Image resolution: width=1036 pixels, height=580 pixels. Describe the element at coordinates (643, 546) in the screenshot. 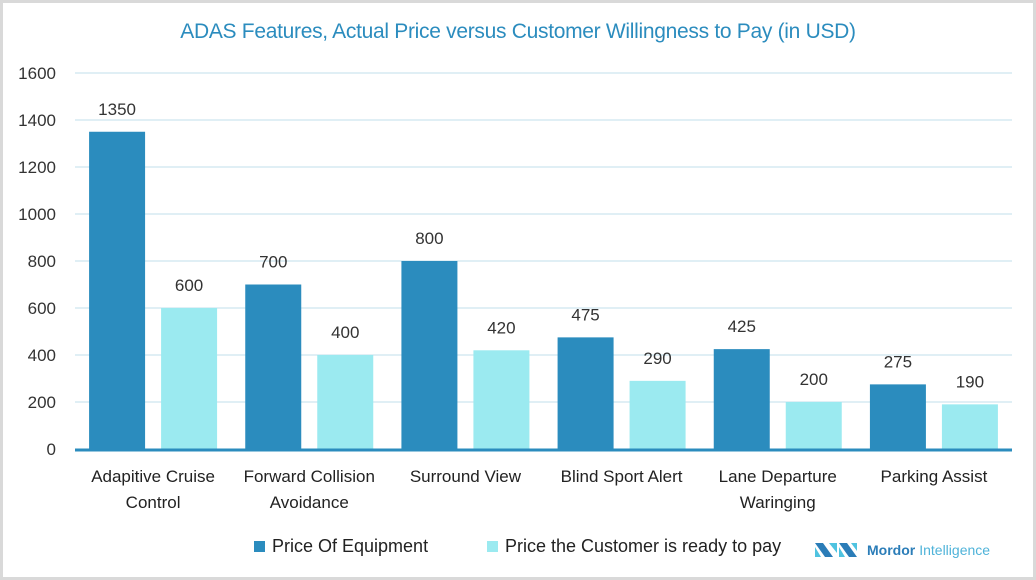

I see `legend-label-customer: Price the Customer is ready to pay` at that location.